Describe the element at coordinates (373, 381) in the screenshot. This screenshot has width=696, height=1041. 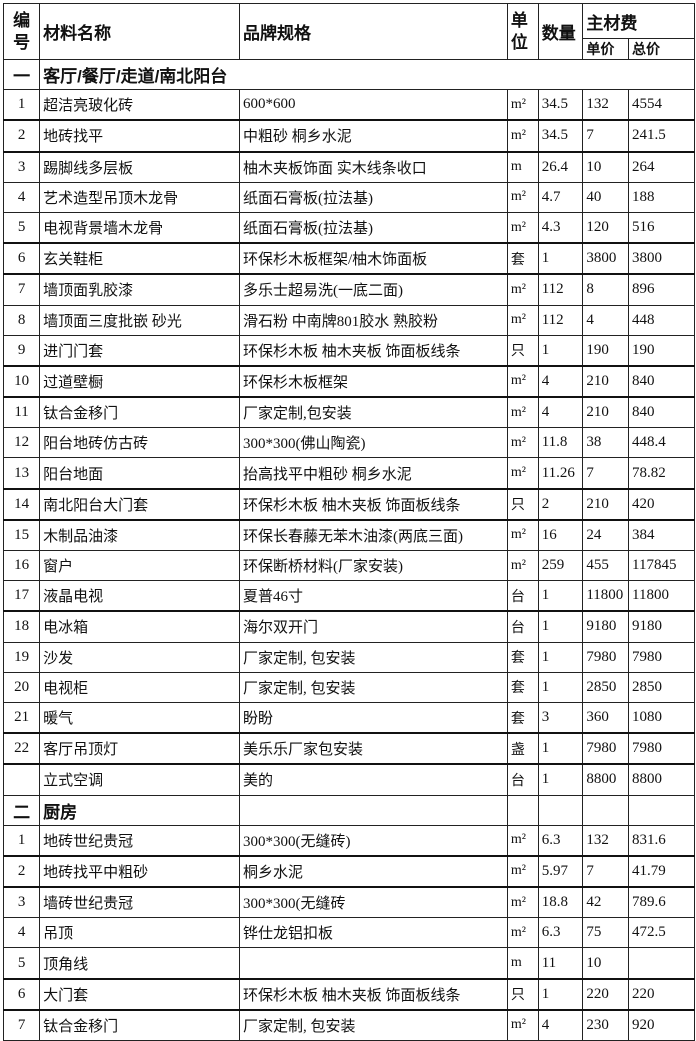
I see `cell-spec: 环保杉木板框架` at that location.